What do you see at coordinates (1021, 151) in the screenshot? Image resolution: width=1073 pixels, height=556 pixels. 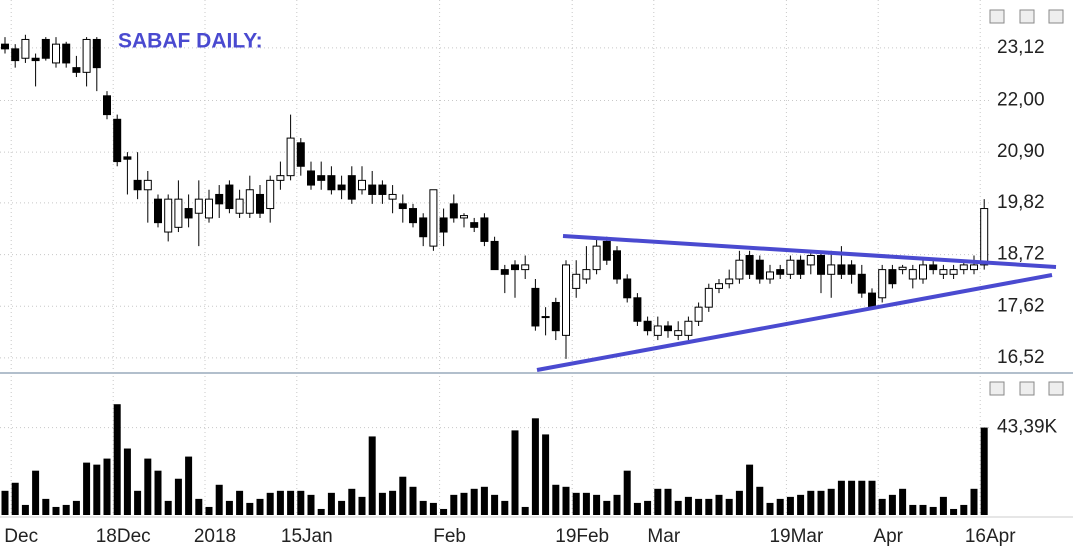 I see `y-tick-label: 20,90` at bounding box center [1021, 151].